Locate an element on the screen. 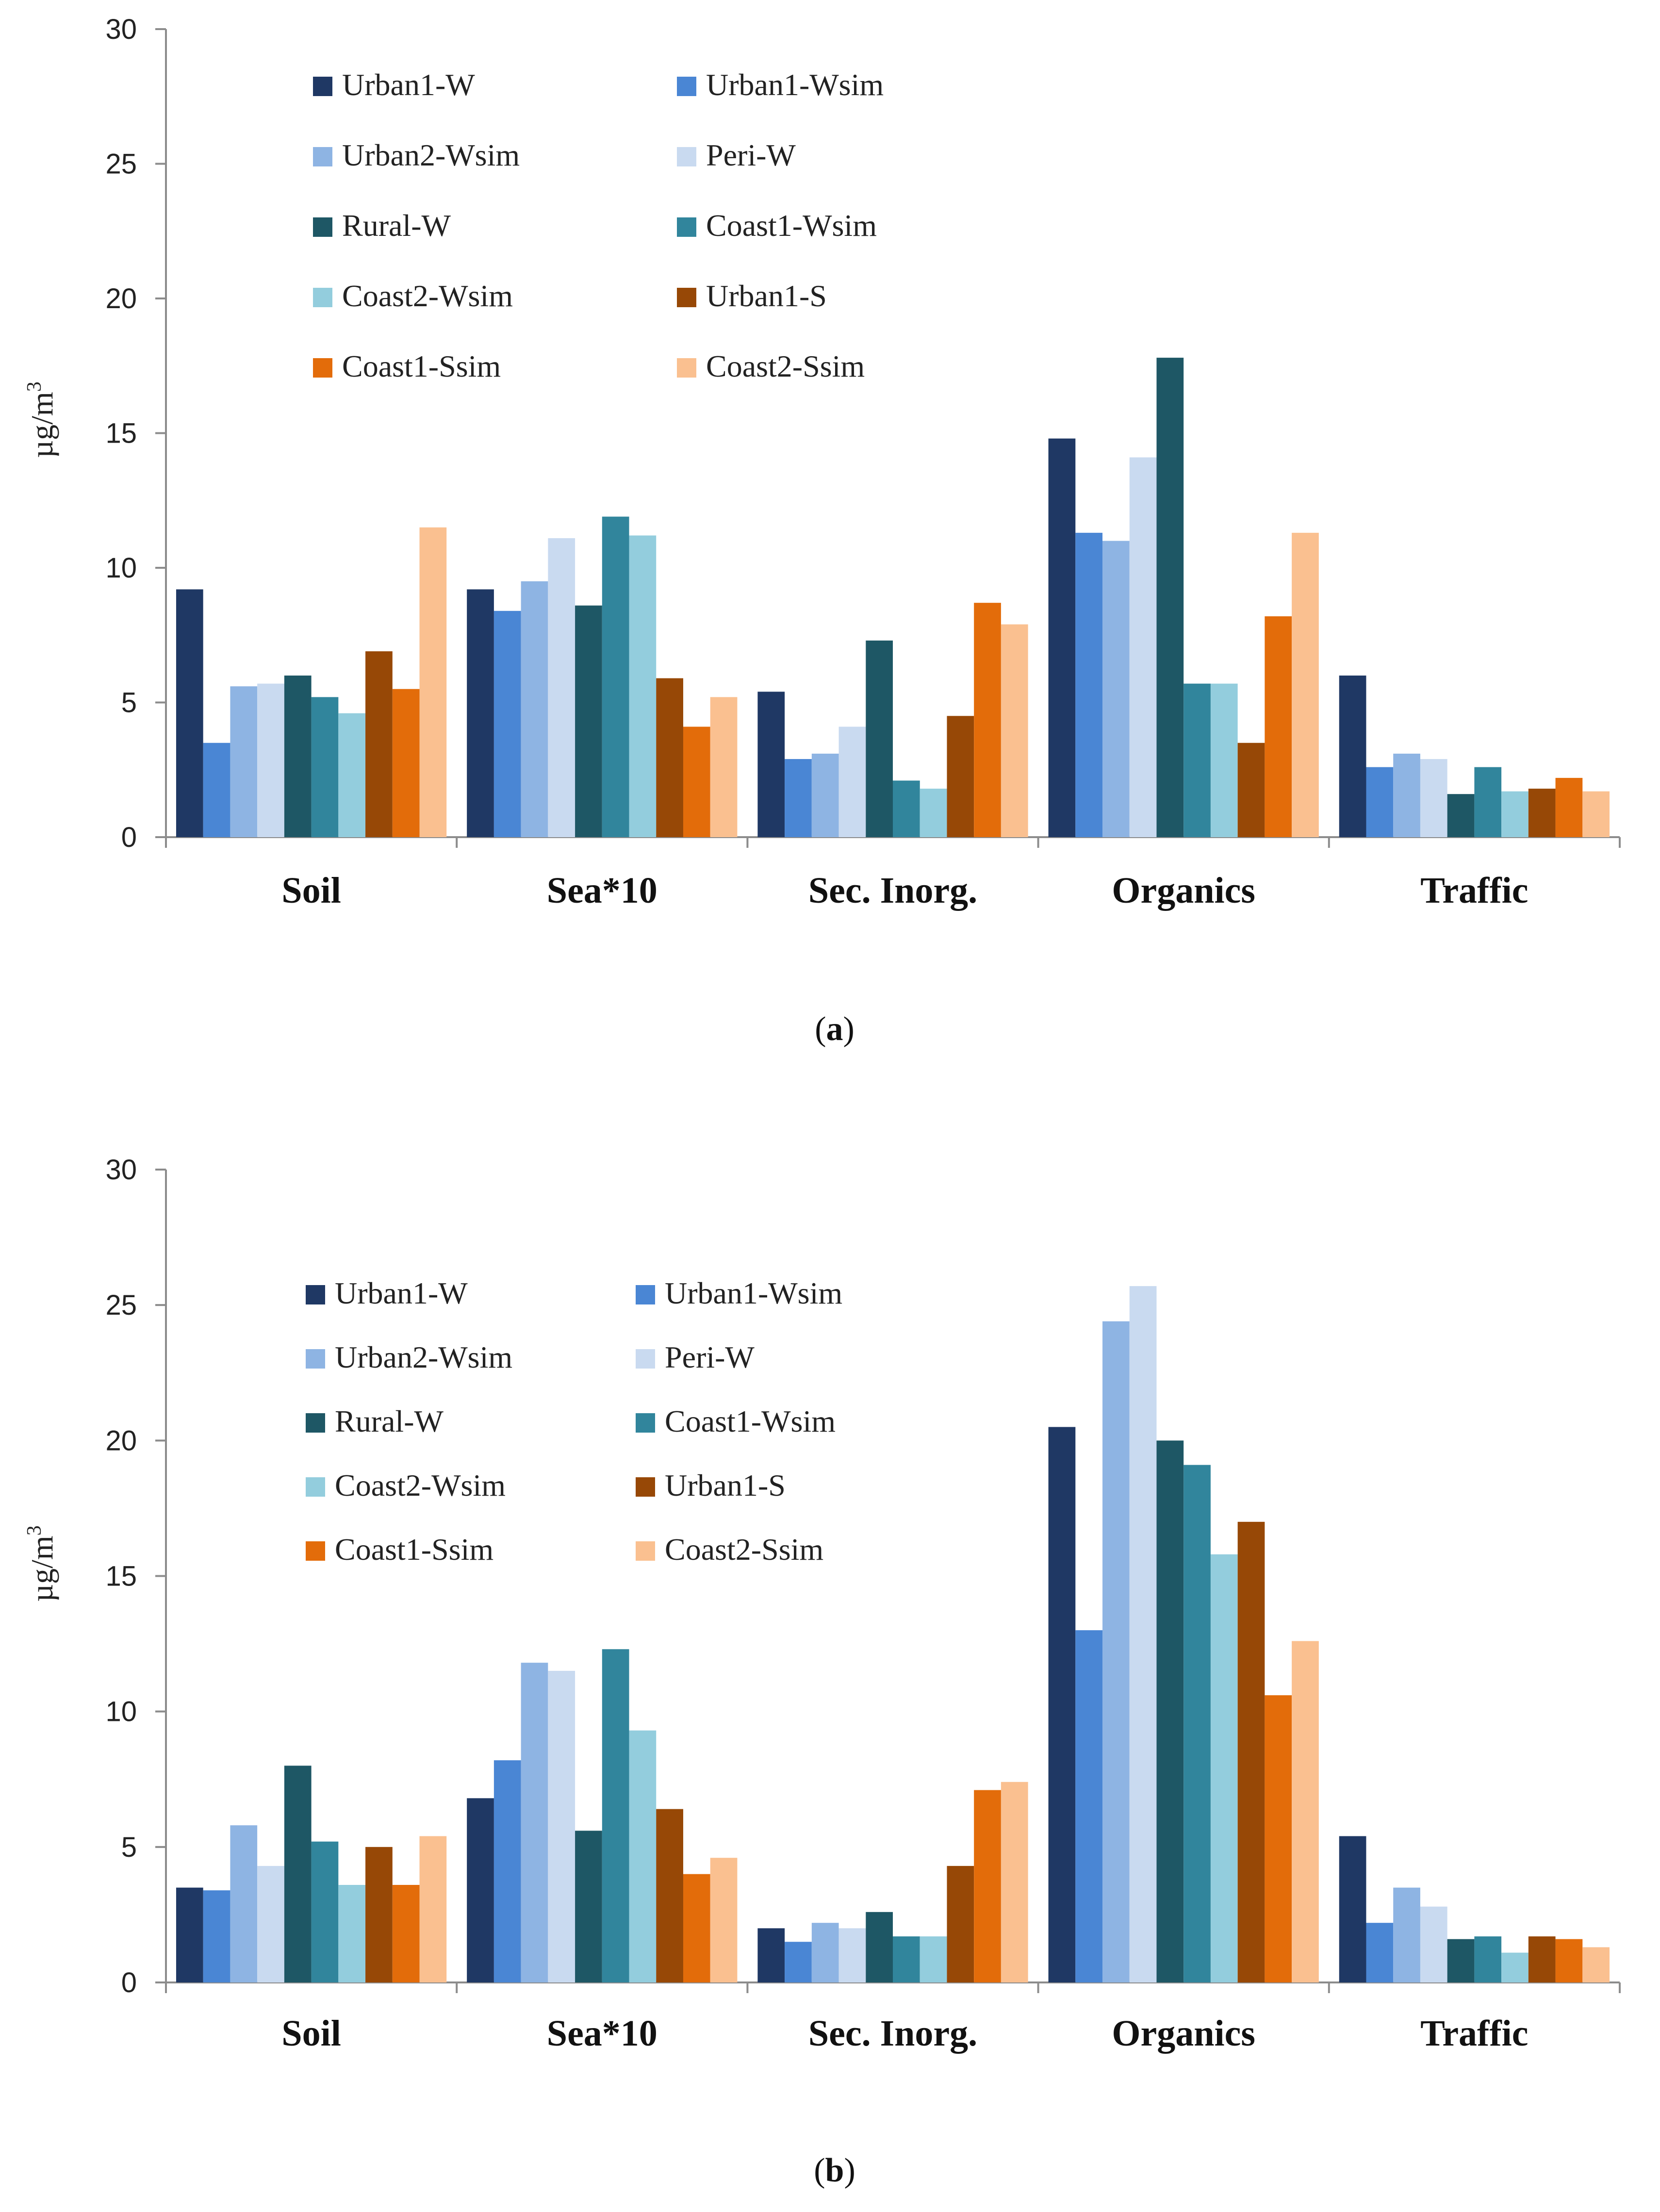 Image resolution: width=1660 pixels, height=2212 pixels. legend-label: Urban1-Wsim is located at coordinates (753, 1293).